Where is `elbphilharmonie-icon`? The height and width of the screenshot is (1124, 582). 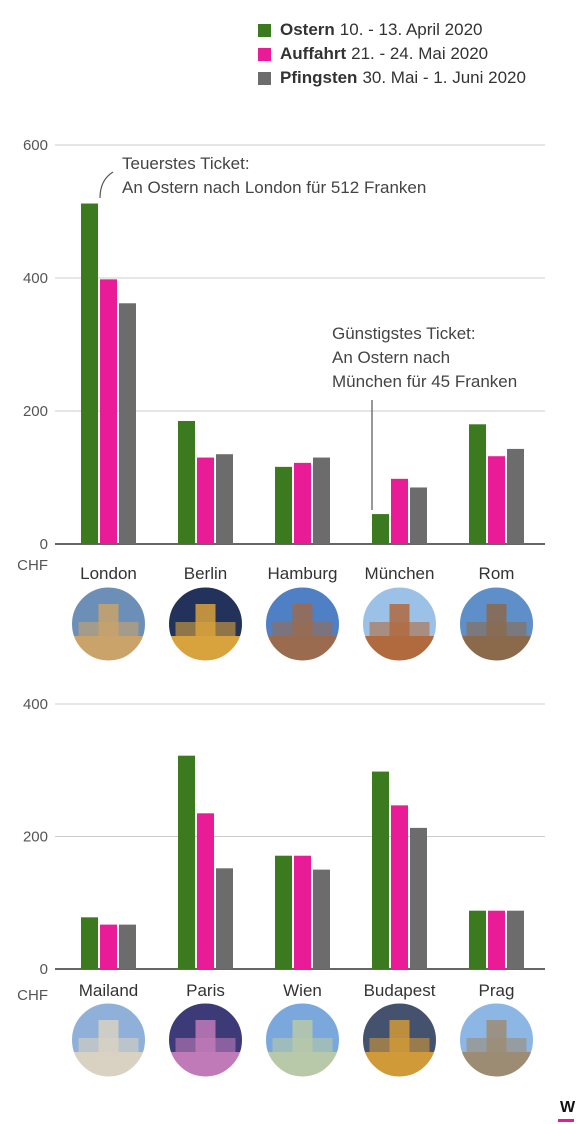
elbphilharmonie-icon is located at coordinates (302, 624).